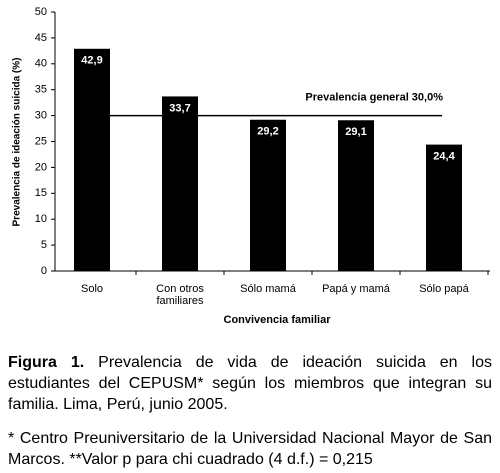  Describe the element at coordinates (44, 271) in the screenshot. I see `y-tick-label: 0` at that location.